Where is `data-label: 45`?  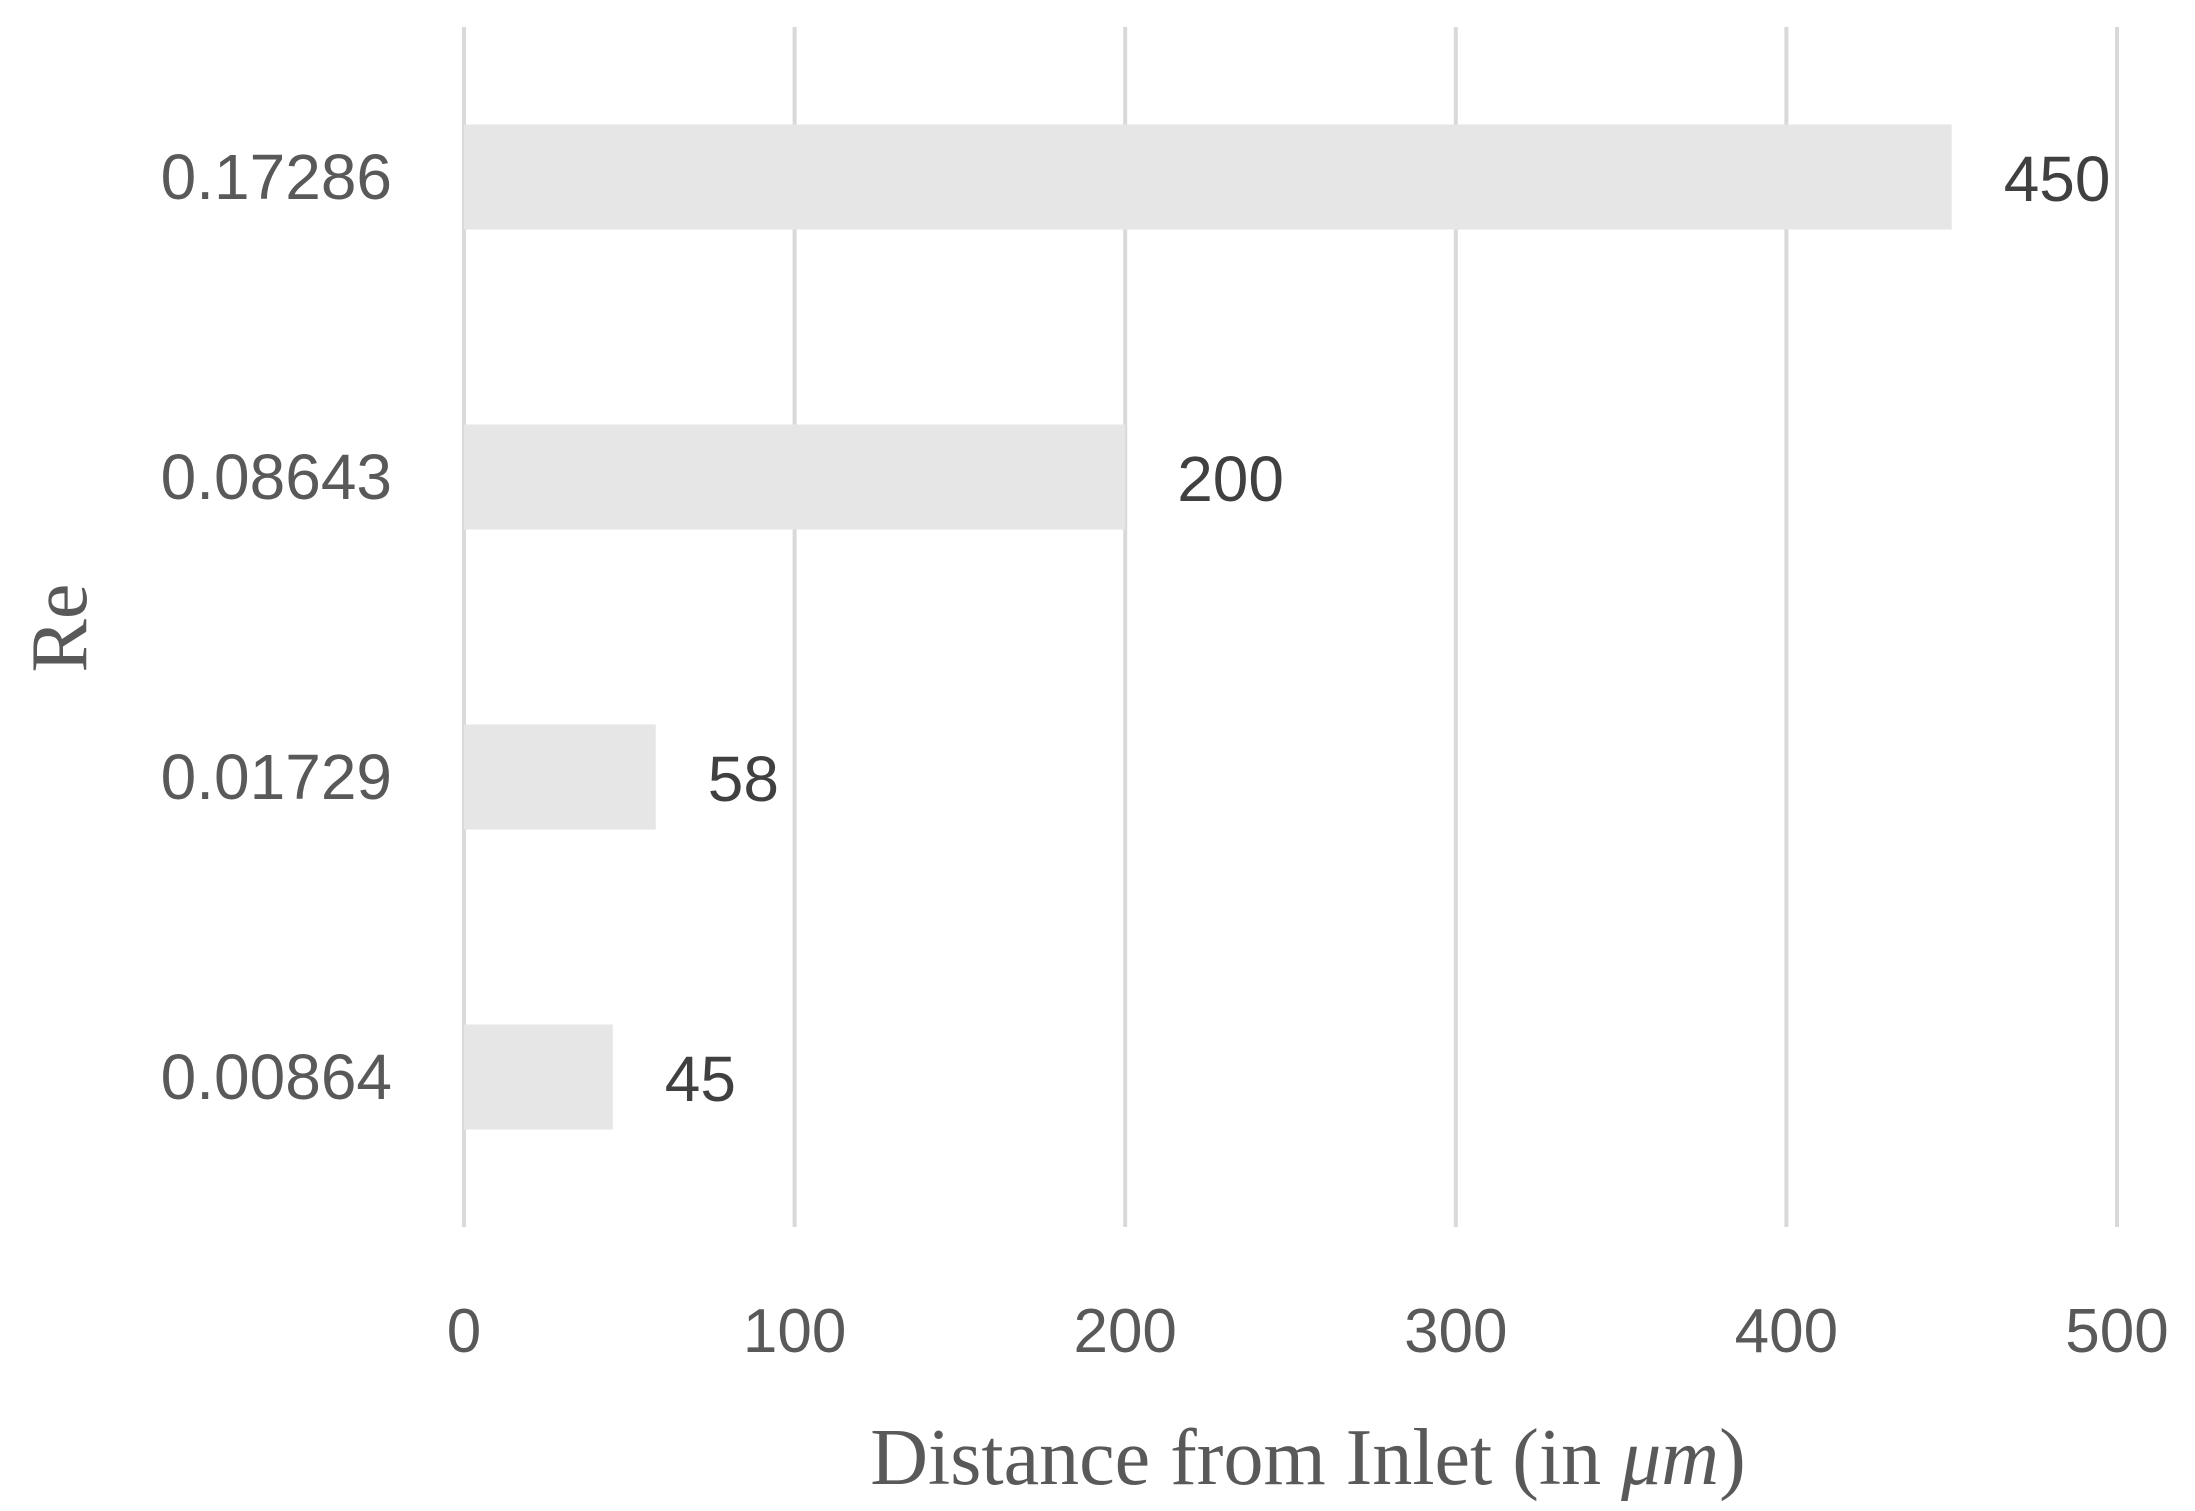 data-label: 45 is located at coordinates (700, 1079).